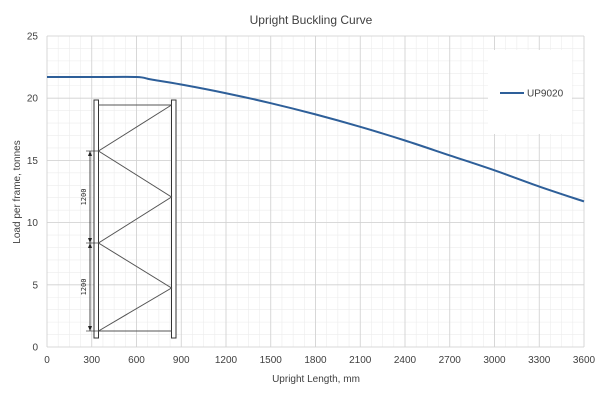  Describe the element at coordinates (84, 287) in the screenshot. I see `dimension-label-lower: 1200` at that location.